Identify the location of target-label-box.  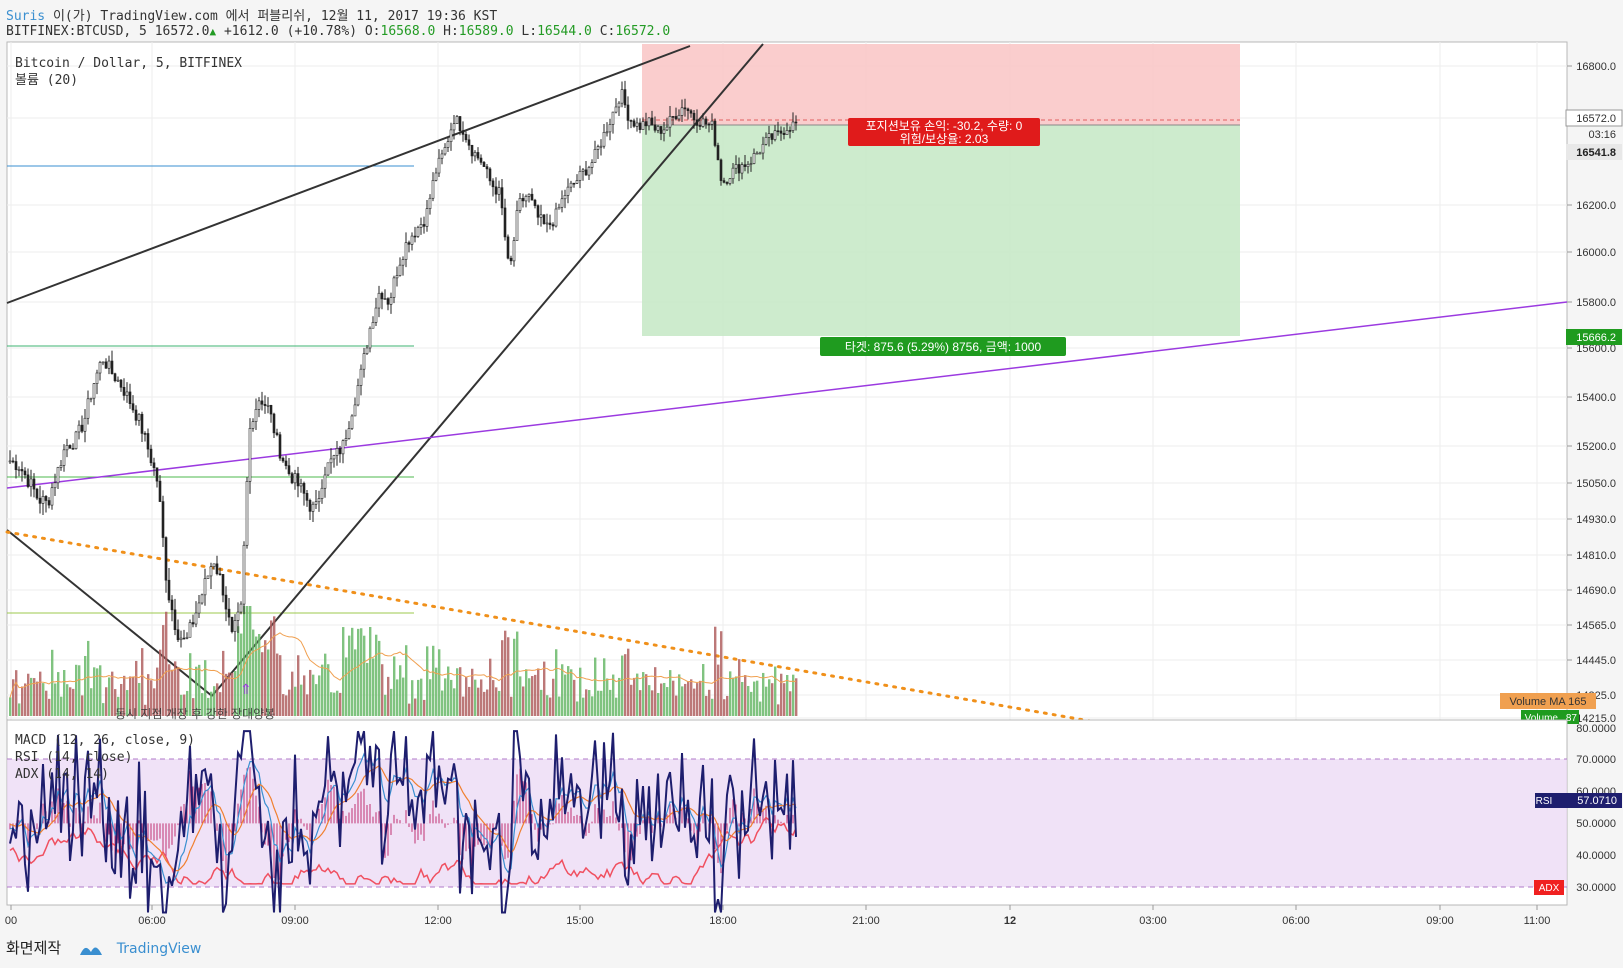
(943, 346).